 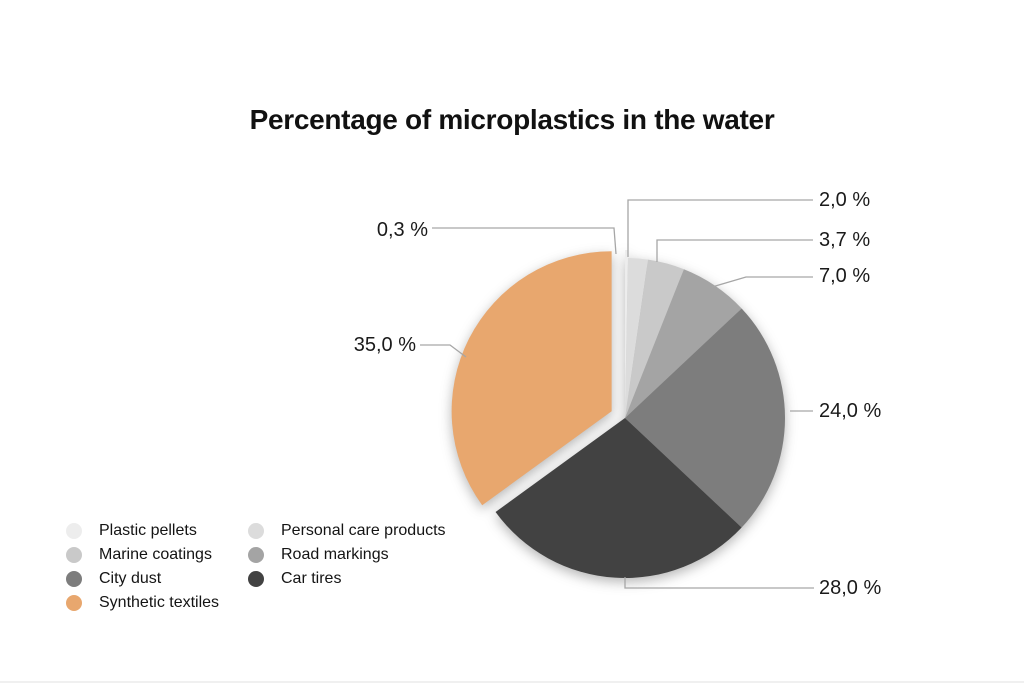 I want to click on legend-item-synthetic-textiles: Synthetic textiles, so click(x=157, y=603).